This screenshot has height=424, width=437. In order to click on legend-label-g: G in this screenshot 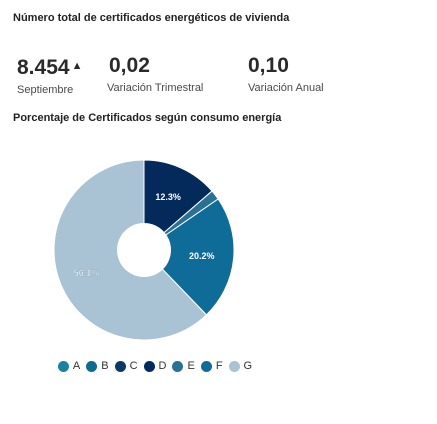, I will do `click(248, 366)`.